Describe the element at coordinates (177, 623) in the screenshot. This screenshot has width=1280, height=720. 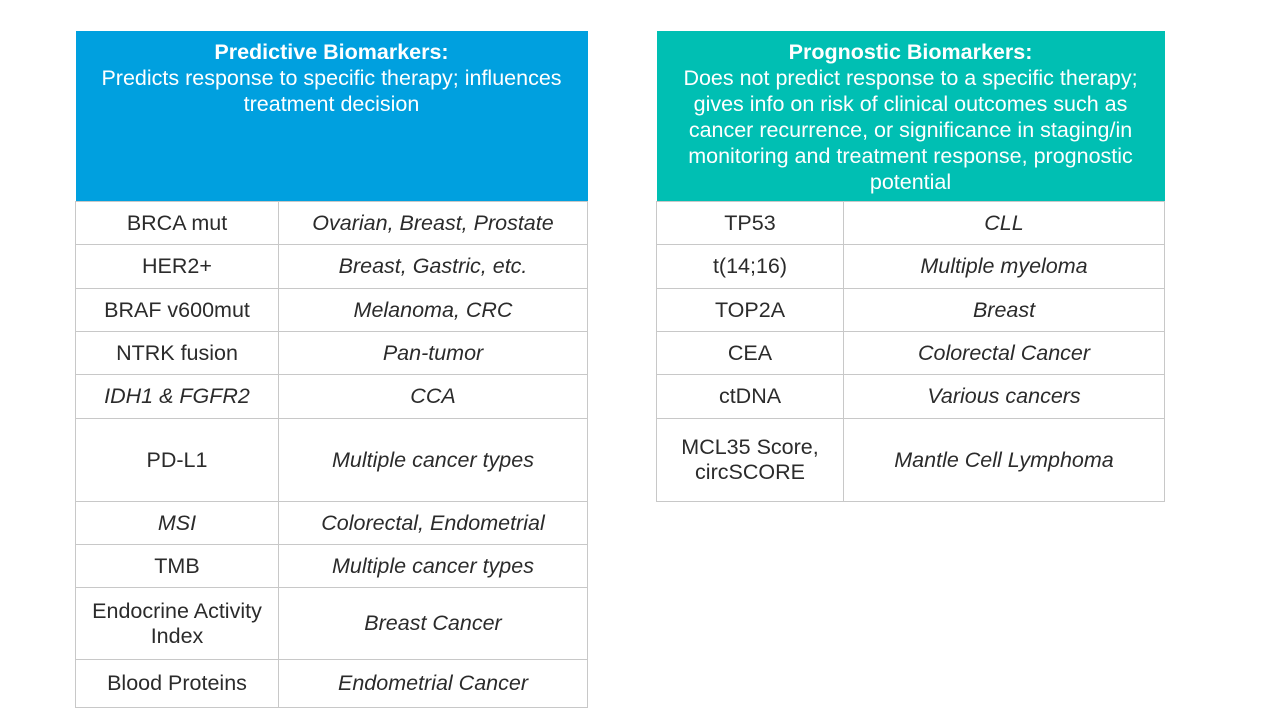
I see `biomarker-cell: Endocrine Activity Index` at that location.